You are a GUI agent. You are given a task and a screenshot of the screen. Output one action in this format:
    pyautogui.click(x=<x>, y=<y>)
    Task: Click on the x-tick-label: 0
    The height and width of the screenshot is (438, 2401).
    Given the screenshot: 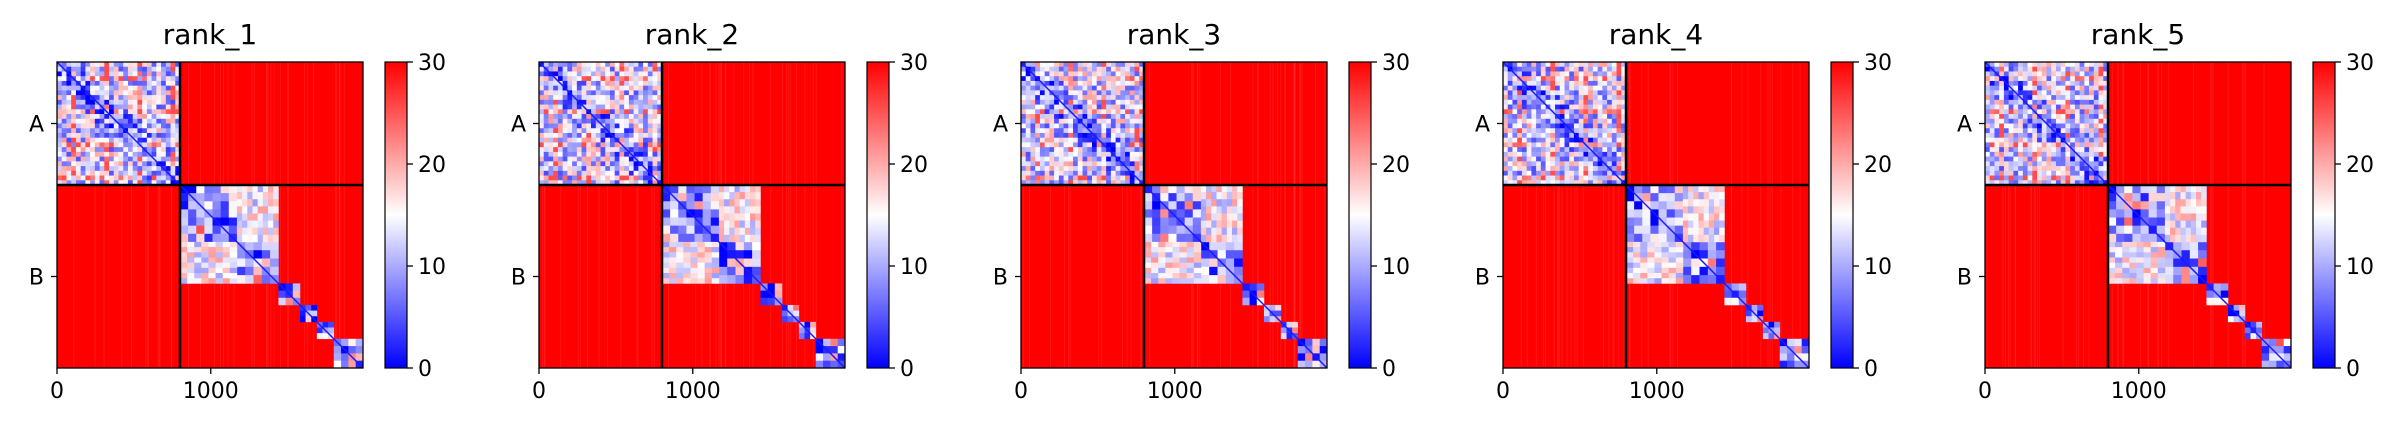 What is the action you would take?
    pyautogui.click(x=1503, y=391)
    